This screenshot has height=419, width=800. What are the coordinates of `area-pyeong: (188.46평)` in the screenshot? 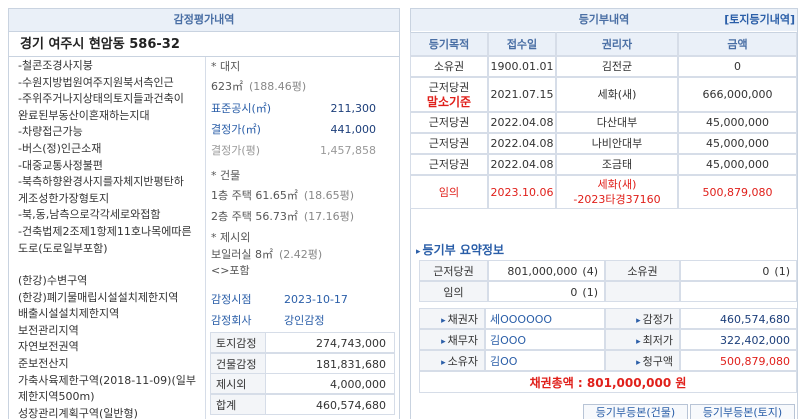 It's located at (278, 86).